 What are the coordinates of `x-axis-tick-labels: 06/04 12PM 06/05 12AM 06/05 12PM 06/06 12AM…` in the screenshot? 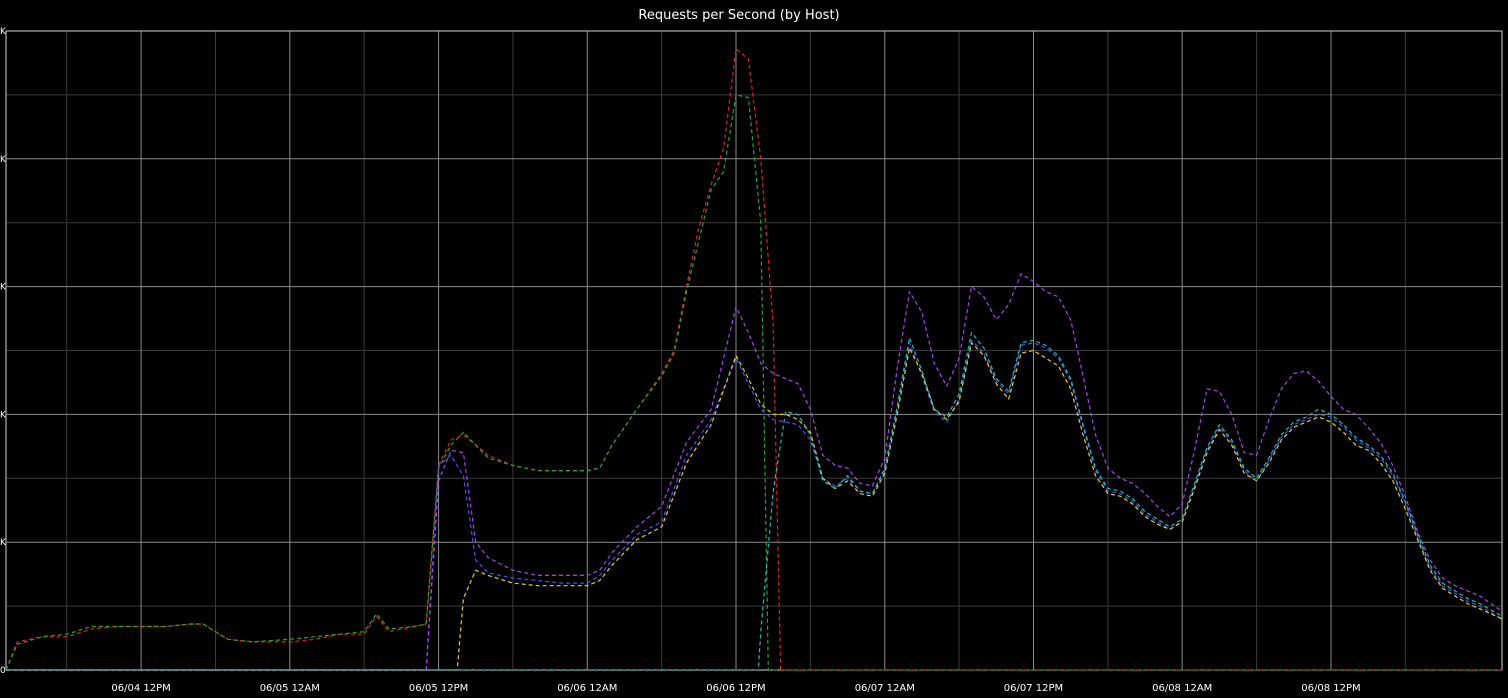 It's located at (735, 688).